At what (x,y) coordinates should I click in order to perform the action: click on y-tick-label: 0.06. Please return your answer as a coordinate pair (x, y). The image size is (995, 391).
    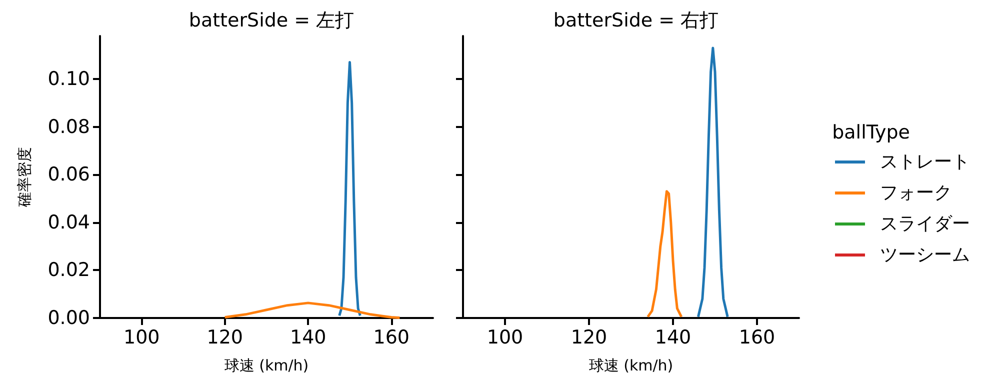
    Looking at the image, I should click on (69, 175).